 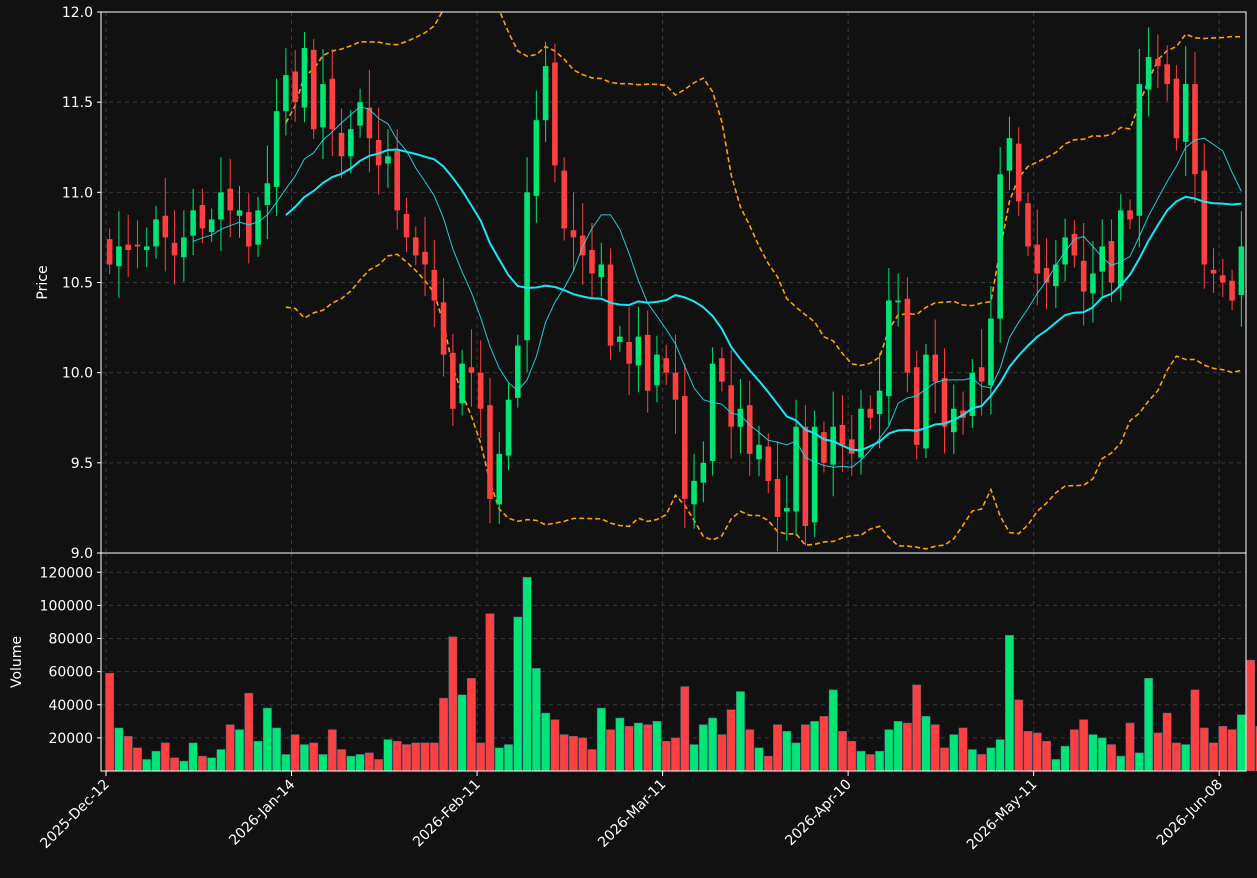 What do you see at coordinates (77, 103) in the screenshot?
I see `price-tick-label: 11.5` at bounding box center [77, 103].